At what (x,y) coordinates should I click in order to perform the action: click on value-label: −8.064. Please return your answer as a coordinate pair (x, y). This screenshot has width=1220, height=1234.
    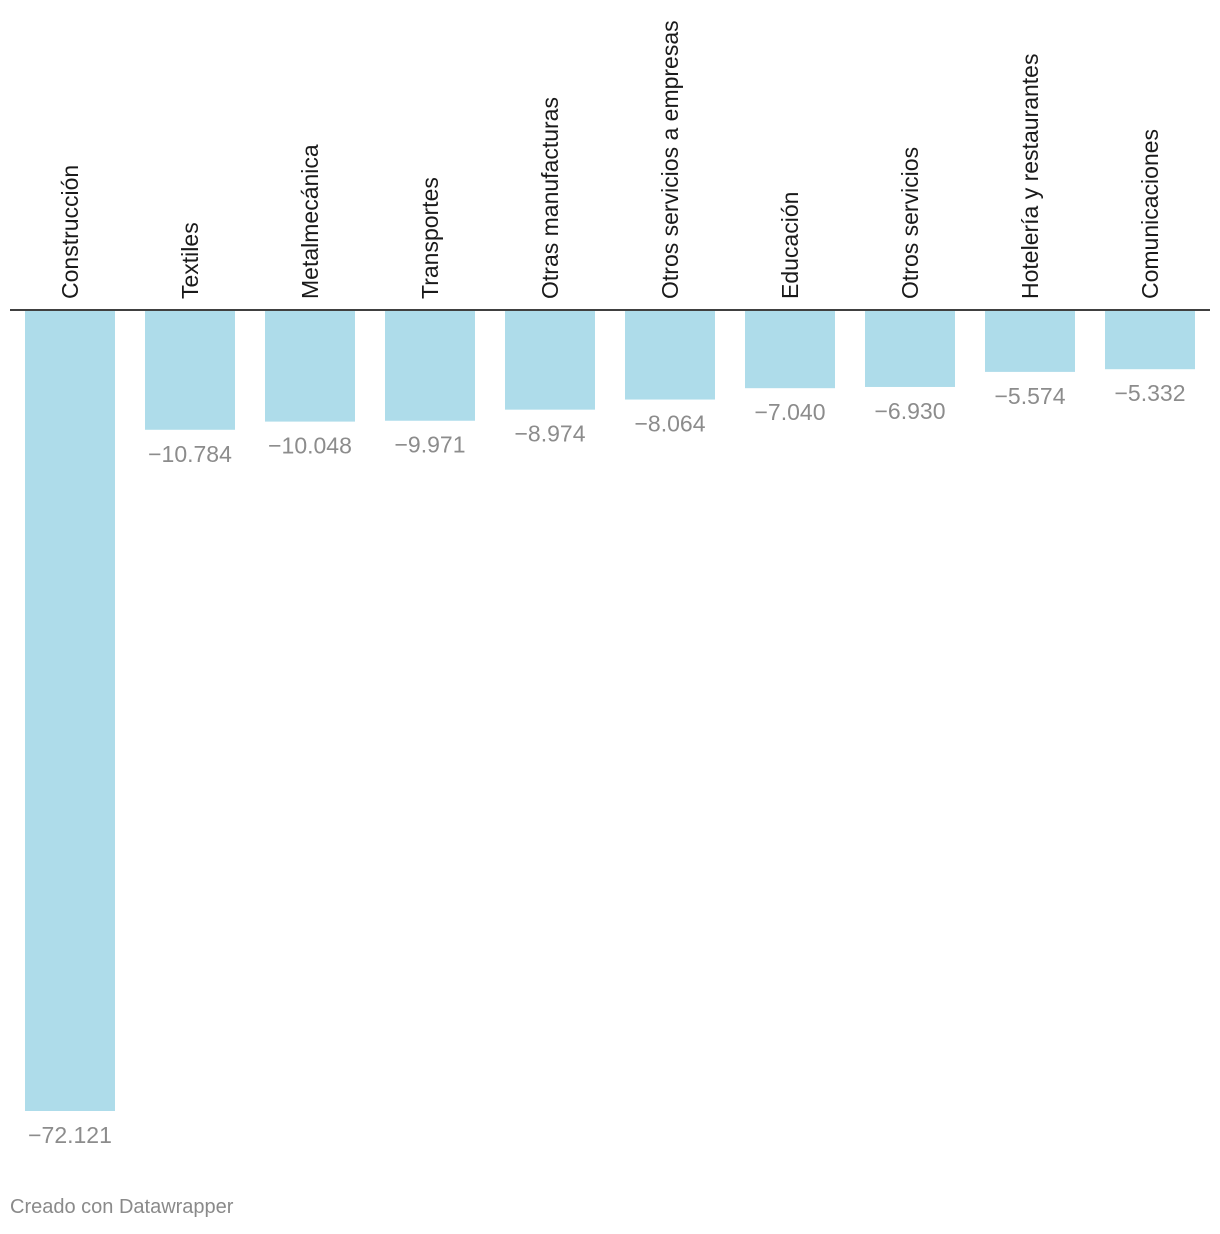
    Looking at the image, I should click on (670, 424).